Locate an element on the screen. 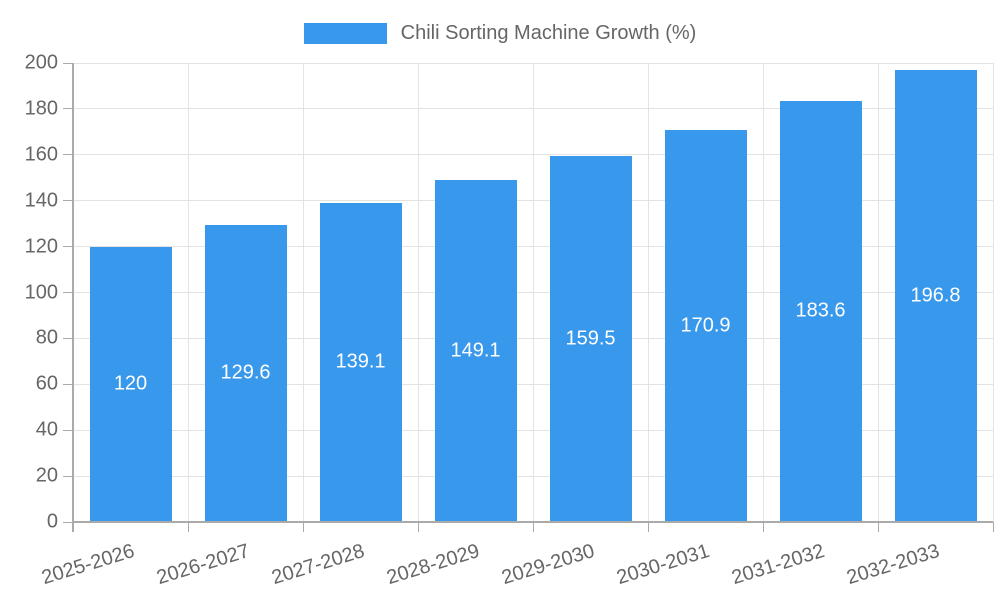 This screenshot has width=1000, height=600. x-axis-tick-label: 2030-2031 is located at coordinates (663, 565).